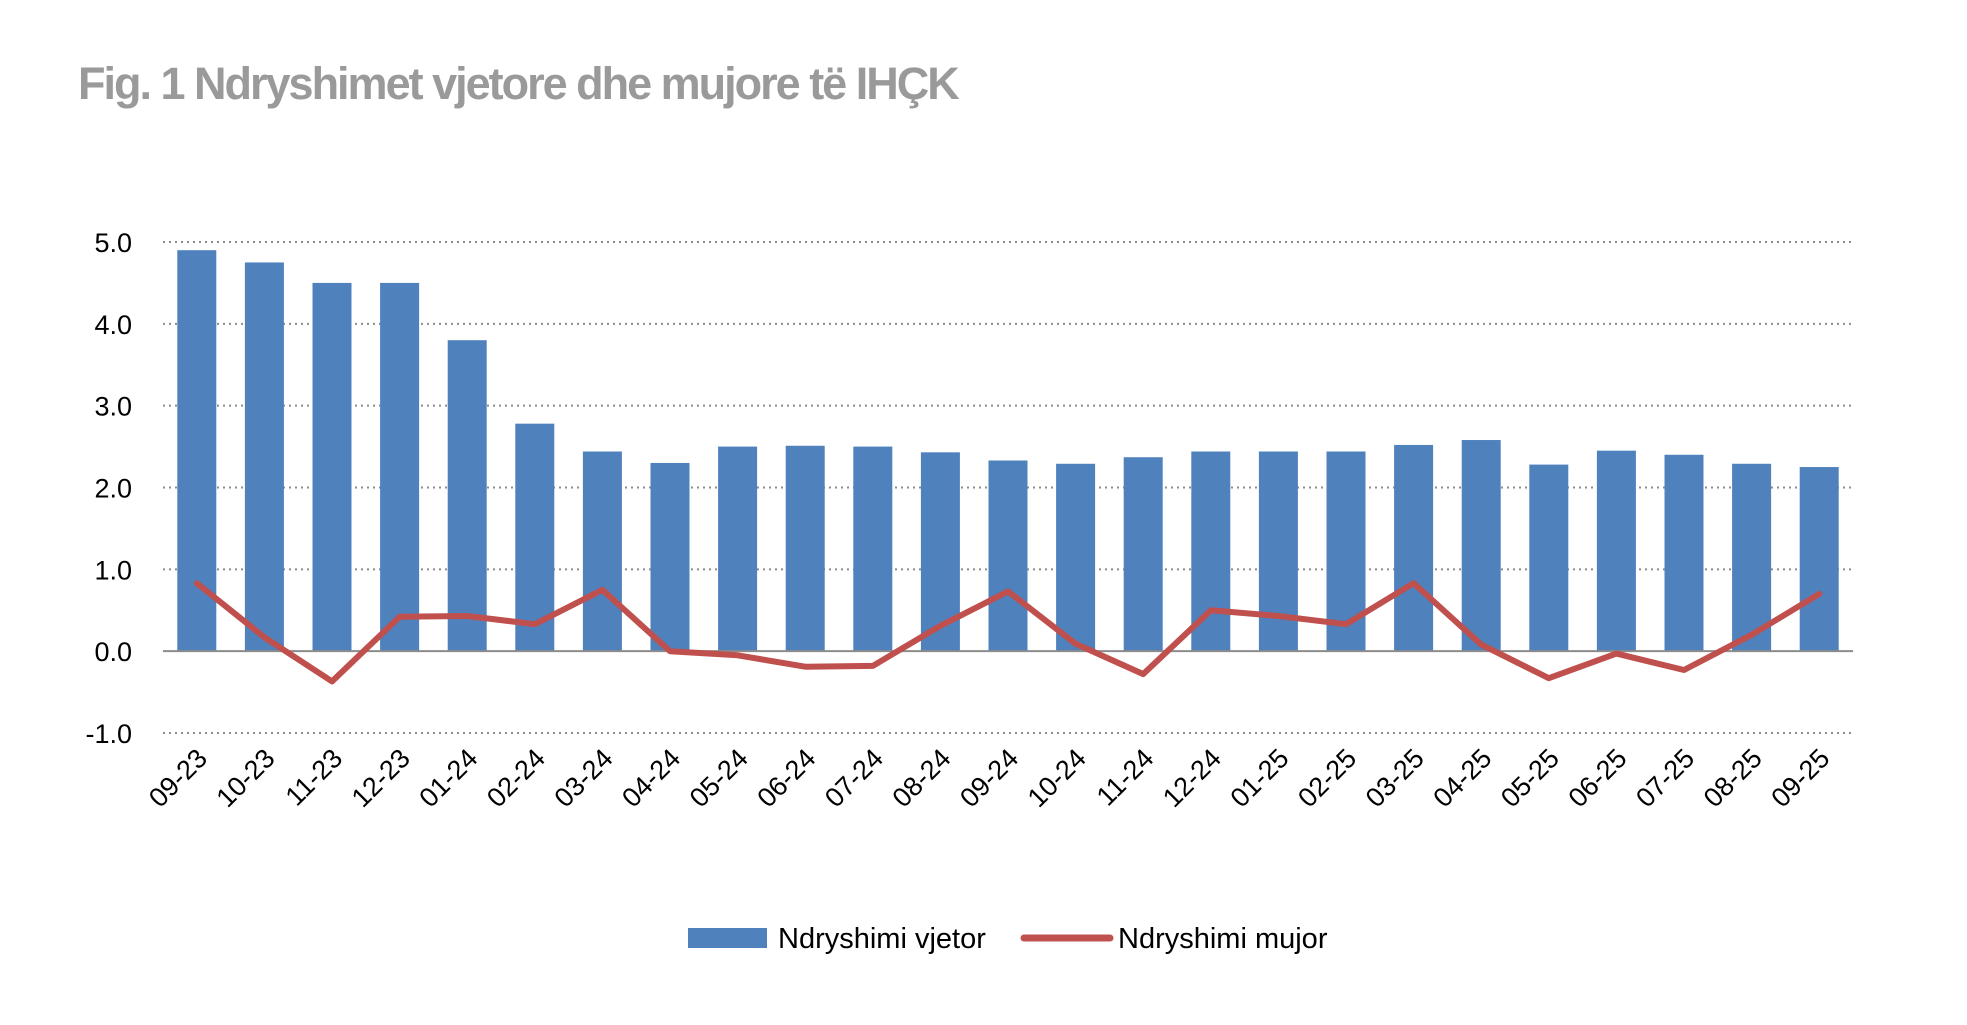 Image resolution: width=1967 pixels, height=1025 pixels. What do you see at coordinates (113, 570) in the screenshot?
I see `y-tick-label: 1.0` at bounding box center [113, 570].